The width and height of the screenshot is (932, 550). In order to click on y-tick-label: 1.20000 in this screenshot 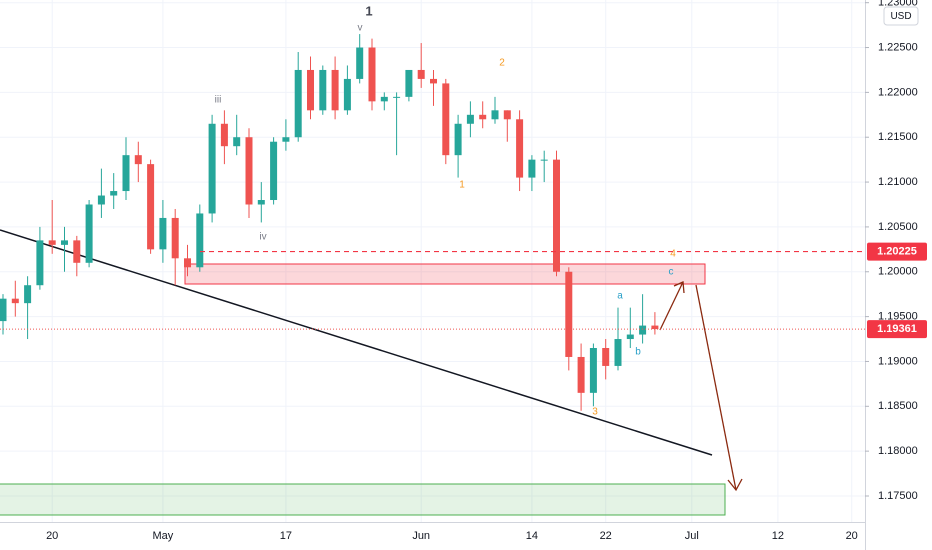, I will do `click(898, 272)`.